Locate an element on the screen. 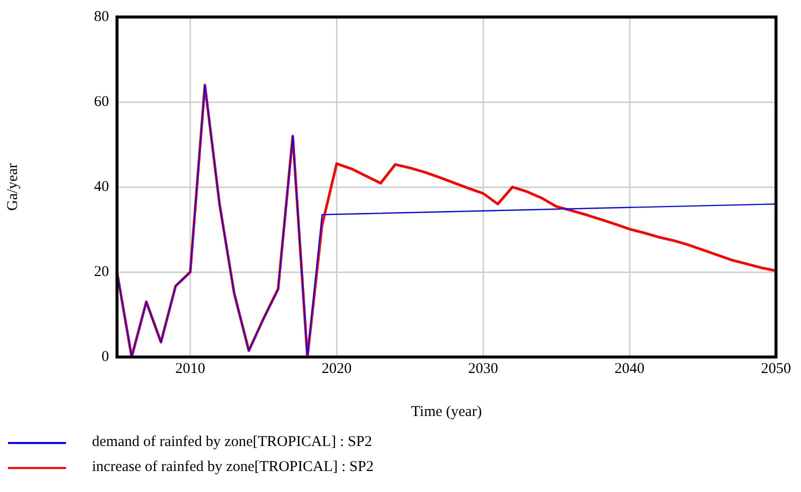 Image resolution: width=801 pixels, height=492 pixels. x-tick-label: 2040 is located at coordinates (629, 368).